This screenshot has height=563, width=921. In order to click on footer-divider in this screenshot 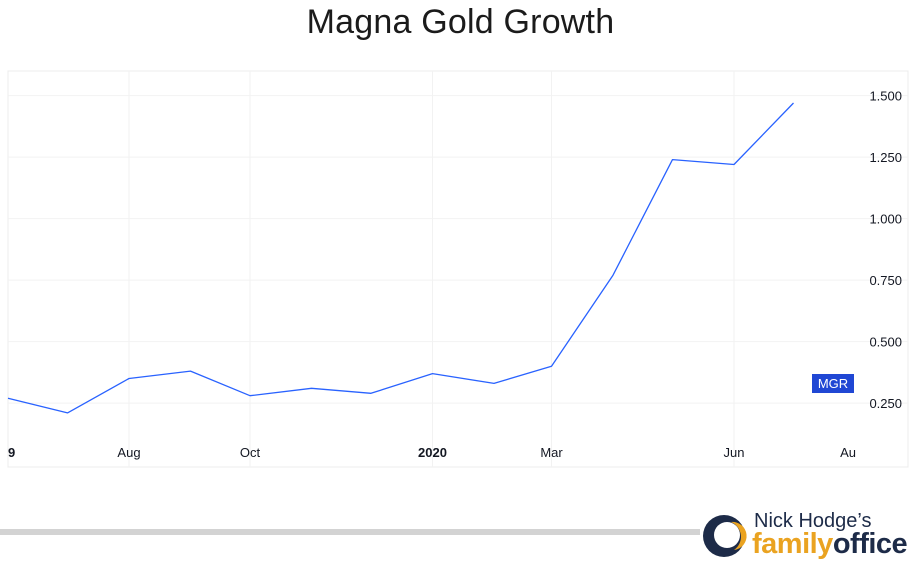, I will do `click(350, 532)`.